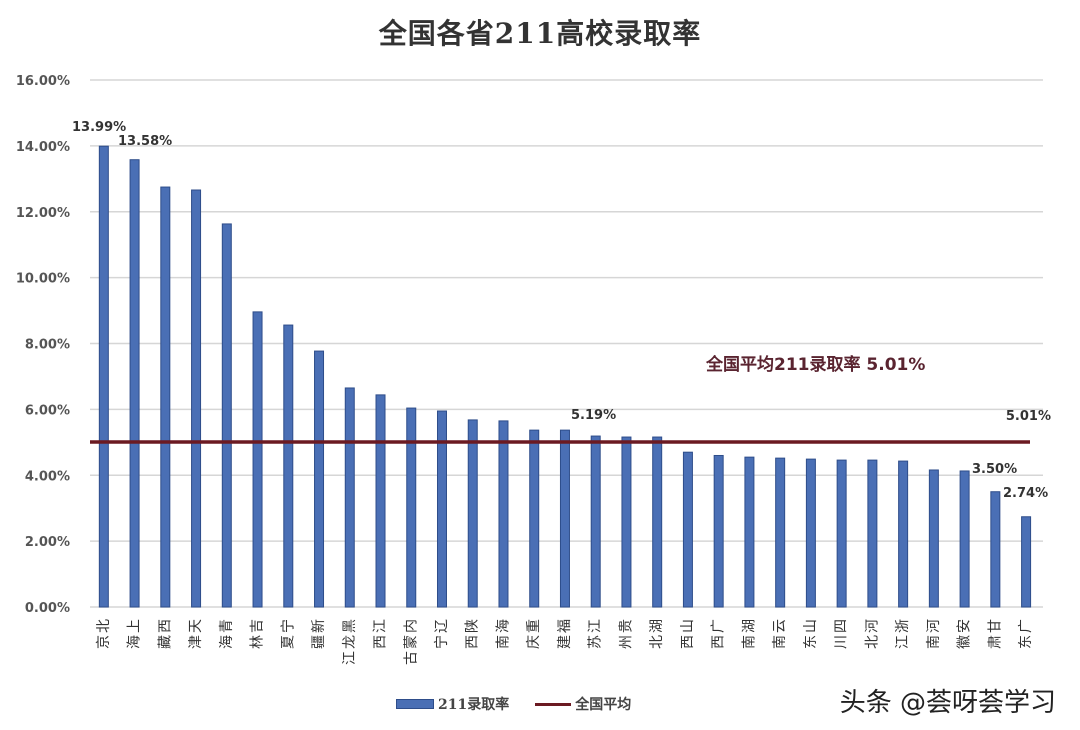  I want to click on x-tick-label: 州, so click(626, 642).